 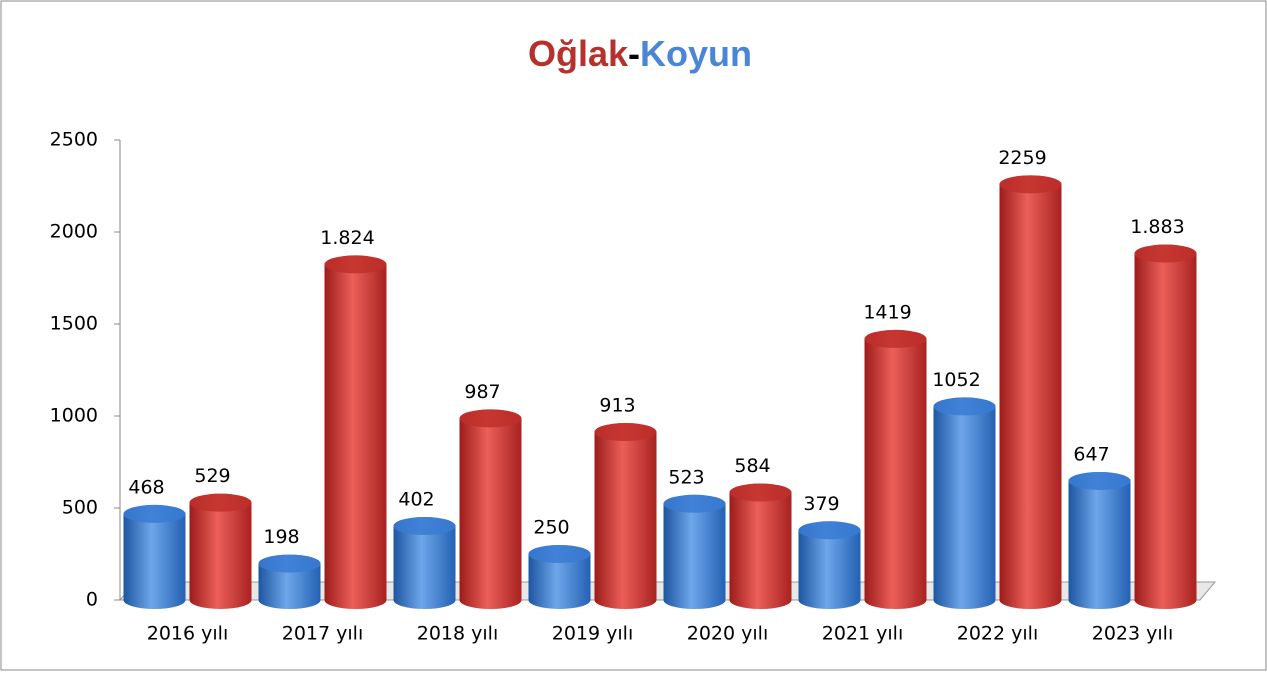 I want to click on y-tick-label: 0, so click(x=92, y=600).